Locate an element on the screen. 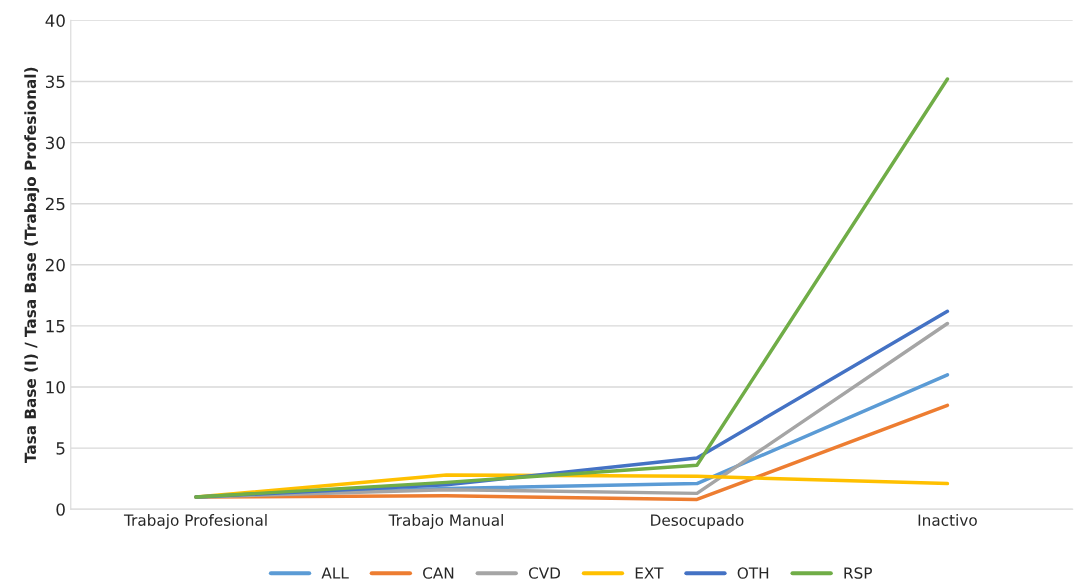 This screenshot has height=582, width=1089. y-tick-label: 35 is located at coordinates (55, 82).